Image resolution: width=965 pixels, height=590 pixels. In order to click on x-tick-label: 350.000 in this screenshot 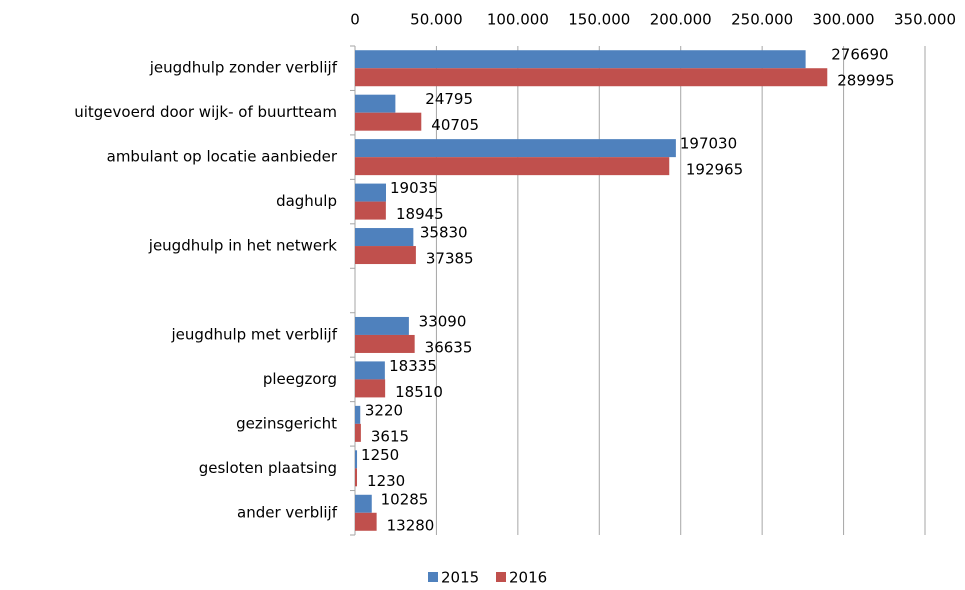, I will do `click(925, 20)`.